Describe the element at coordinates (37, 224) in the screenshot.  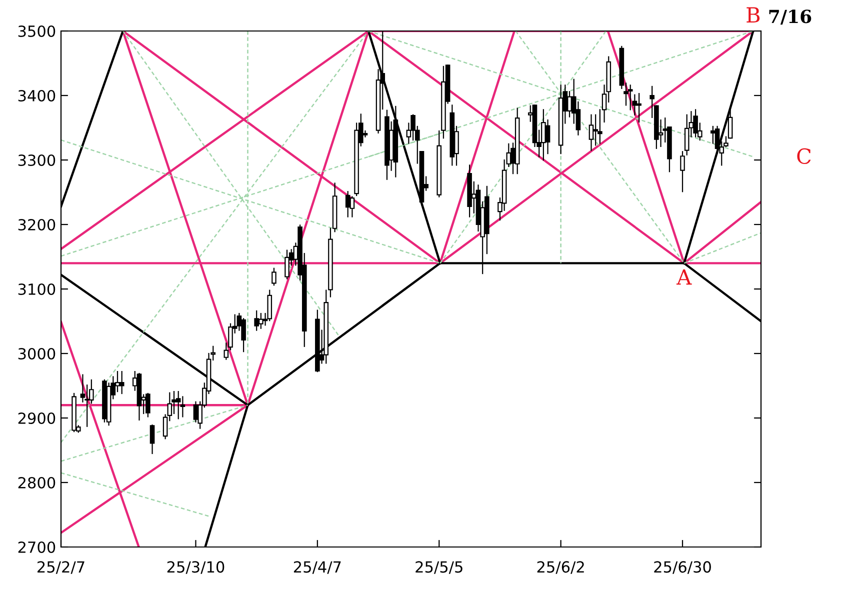
I see `y-tick-label: 3200` at that location.